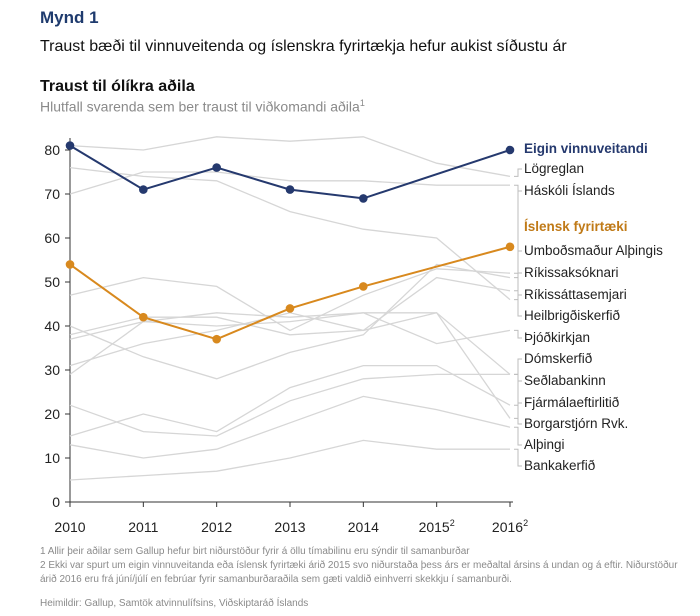  I want to click on label-connector-heilbrigdiskerfid, so click(518, 297).